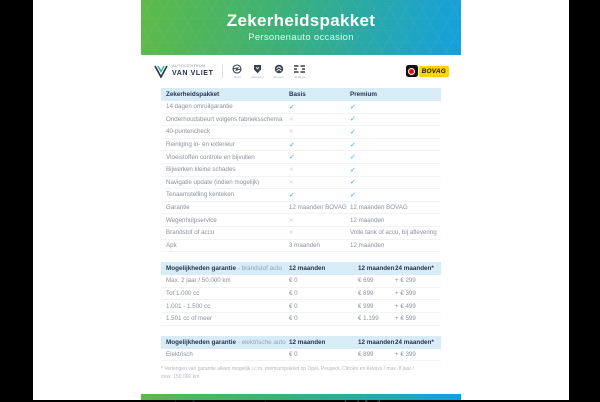  Describe the element at coordinates (300, 68) in the screenshot. I see `aiways-logo-icon` at that location.